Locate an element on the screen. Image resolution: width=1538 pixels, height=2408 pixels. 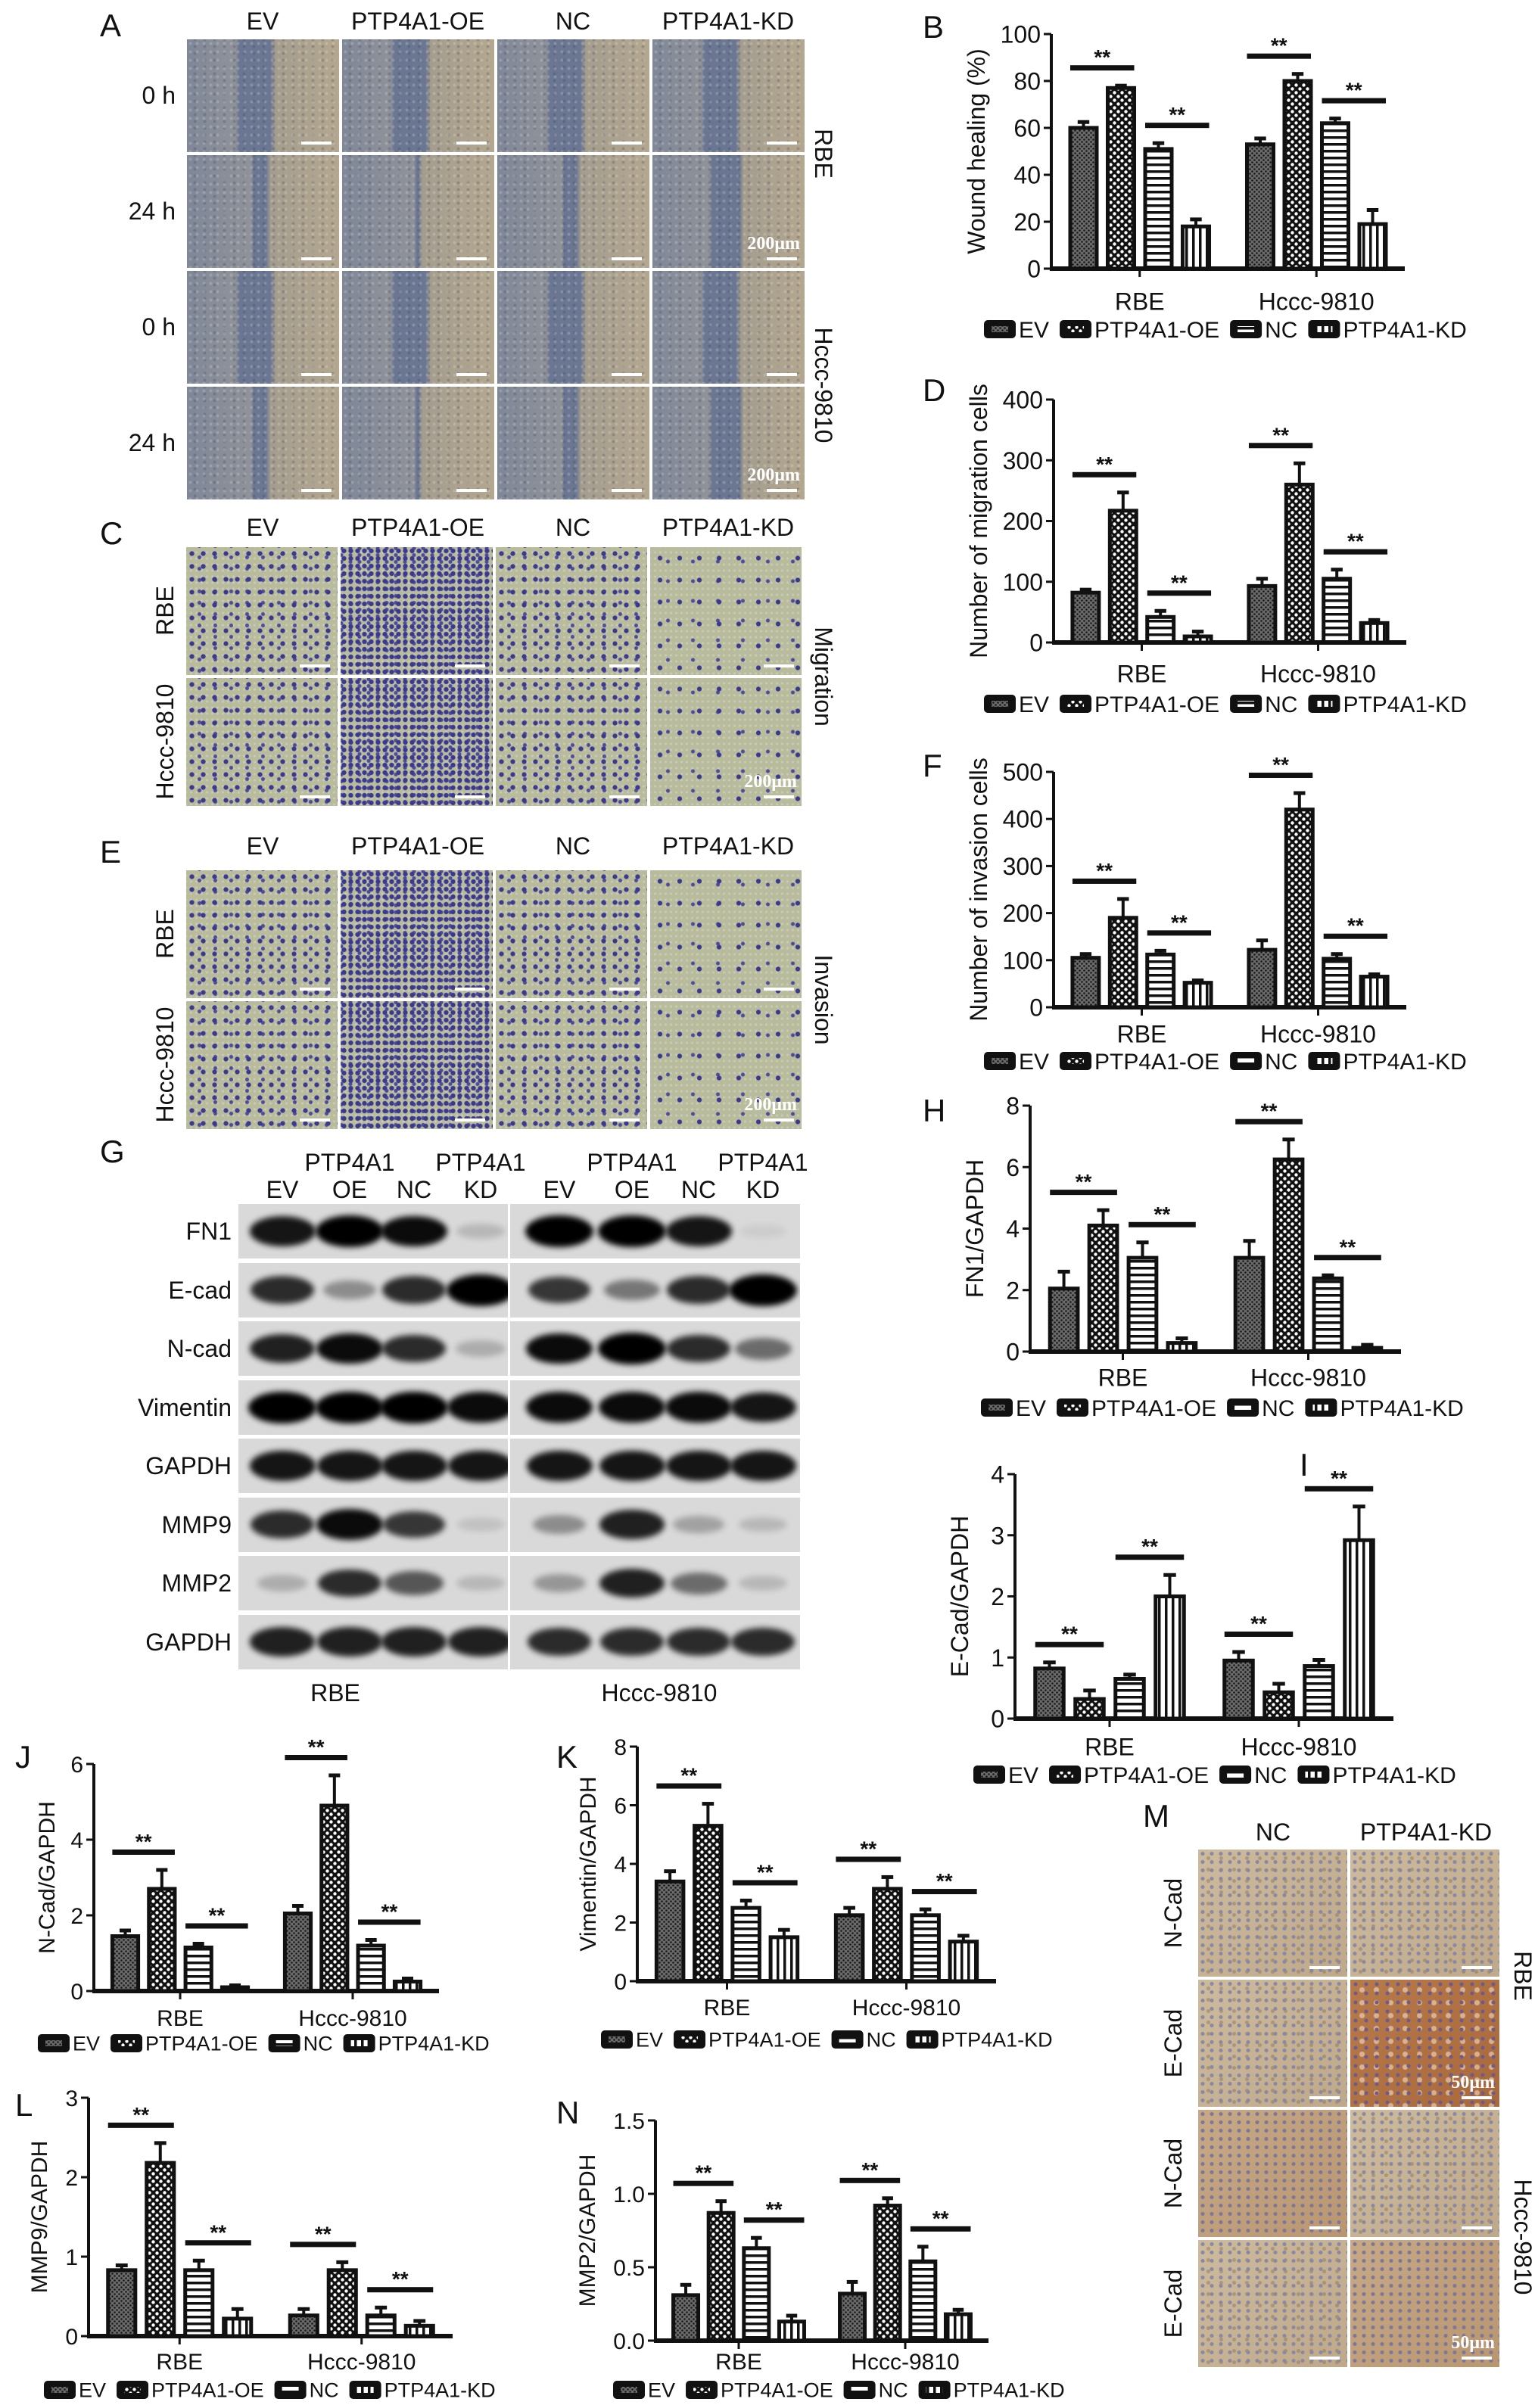
assay-label: Invasion is located at coordinates (823, 999).